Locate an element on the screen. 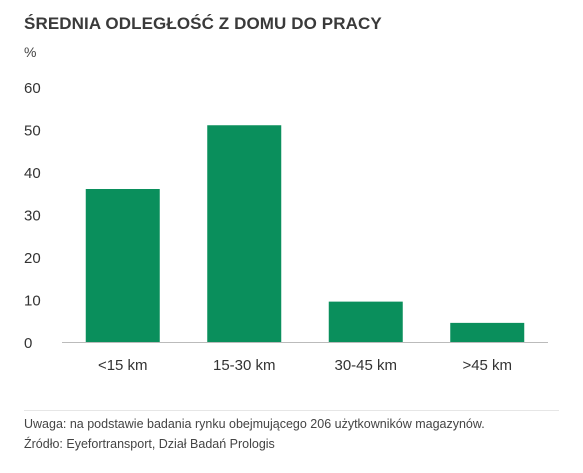 The height and width of the screenshot is (473, 583). y-tick-label: 0 is located at coordinates (28, 343).